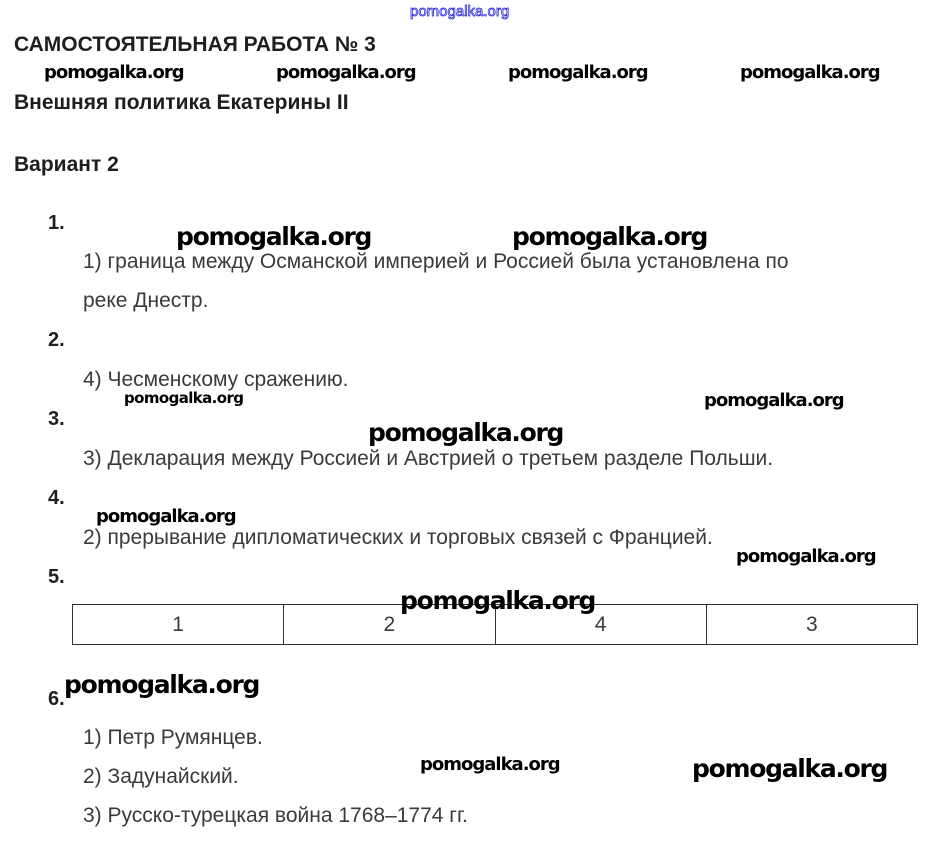 Image resolution: width=930 pixels, height=845 pixels. What do you see at coordinates (178, 624) in the screenshot?
I see `table-cell: 1` at bounding box center [178, 624].